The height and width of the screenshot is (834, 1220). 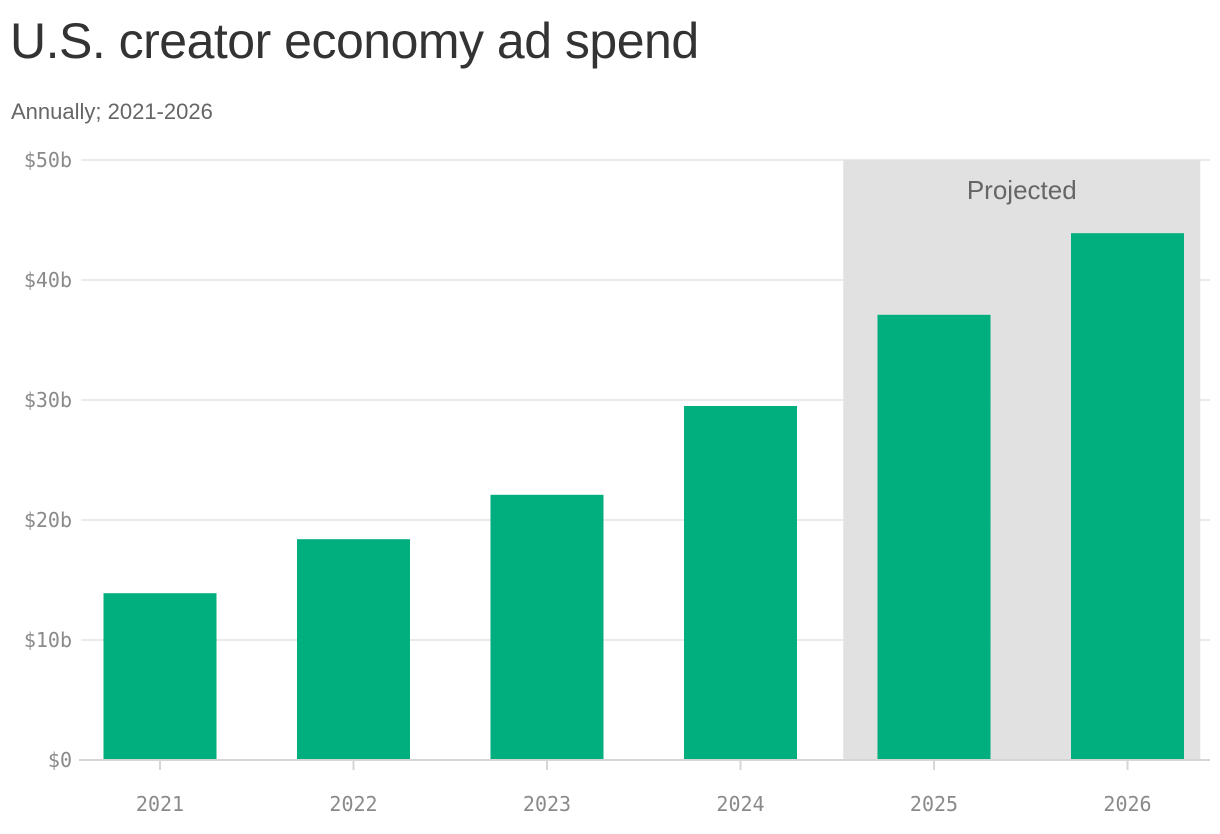 I want to click on chart-title: U.S. creator economy ad spend, so click(x=354, y=41).